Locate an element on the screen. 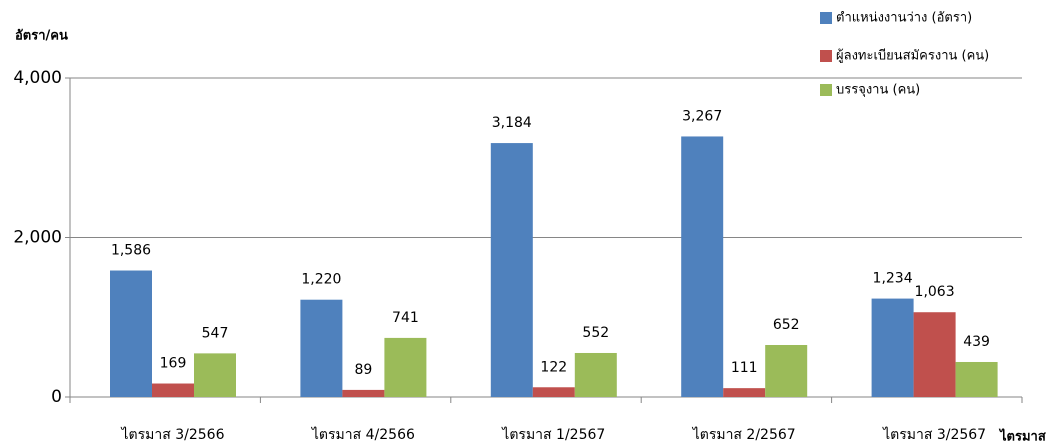 This screenshot has width=1055, height=445. data-label: 1,063 is located at coordinates (935, 292).